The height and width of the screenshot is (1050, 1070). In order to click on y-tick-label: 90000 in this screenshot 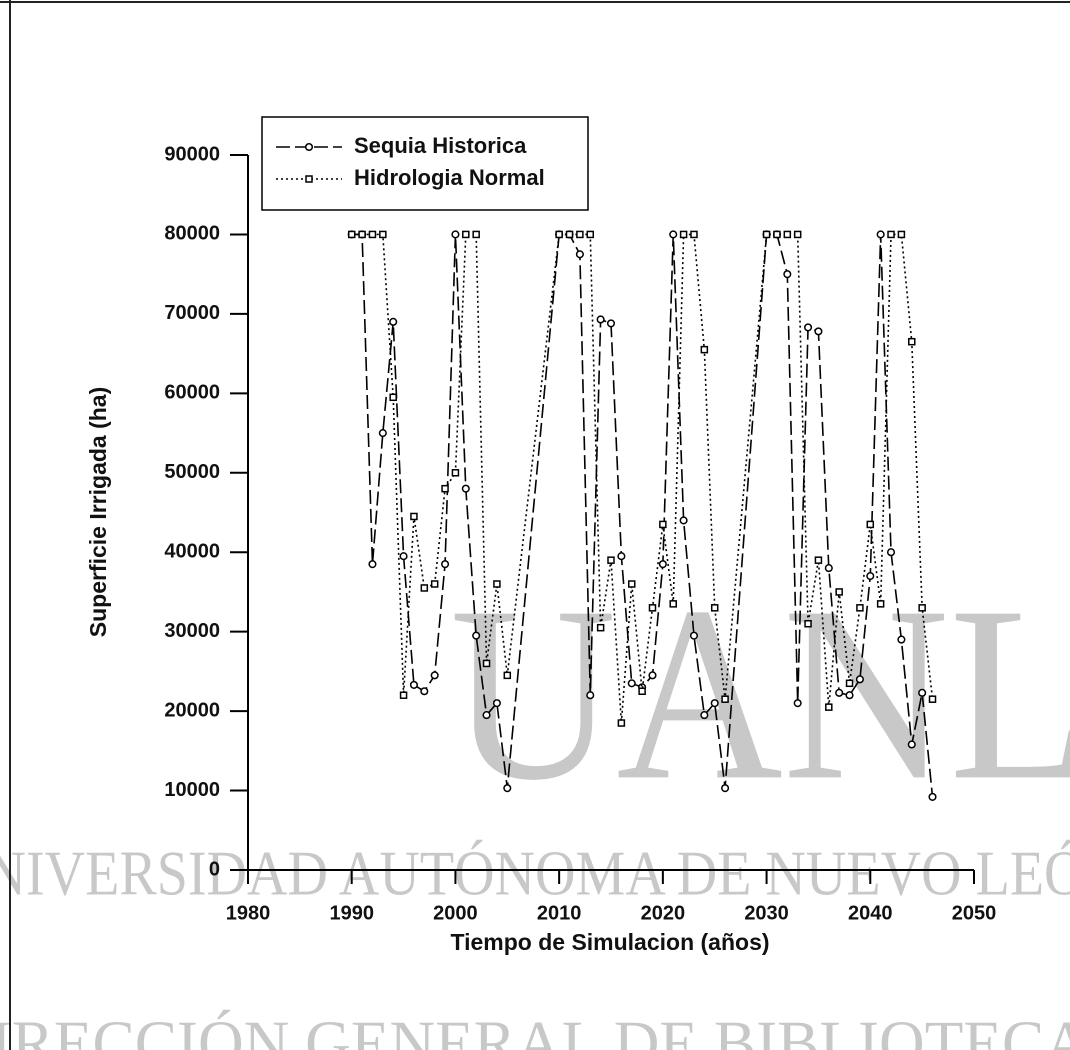, I will do `click(192, 154)`.